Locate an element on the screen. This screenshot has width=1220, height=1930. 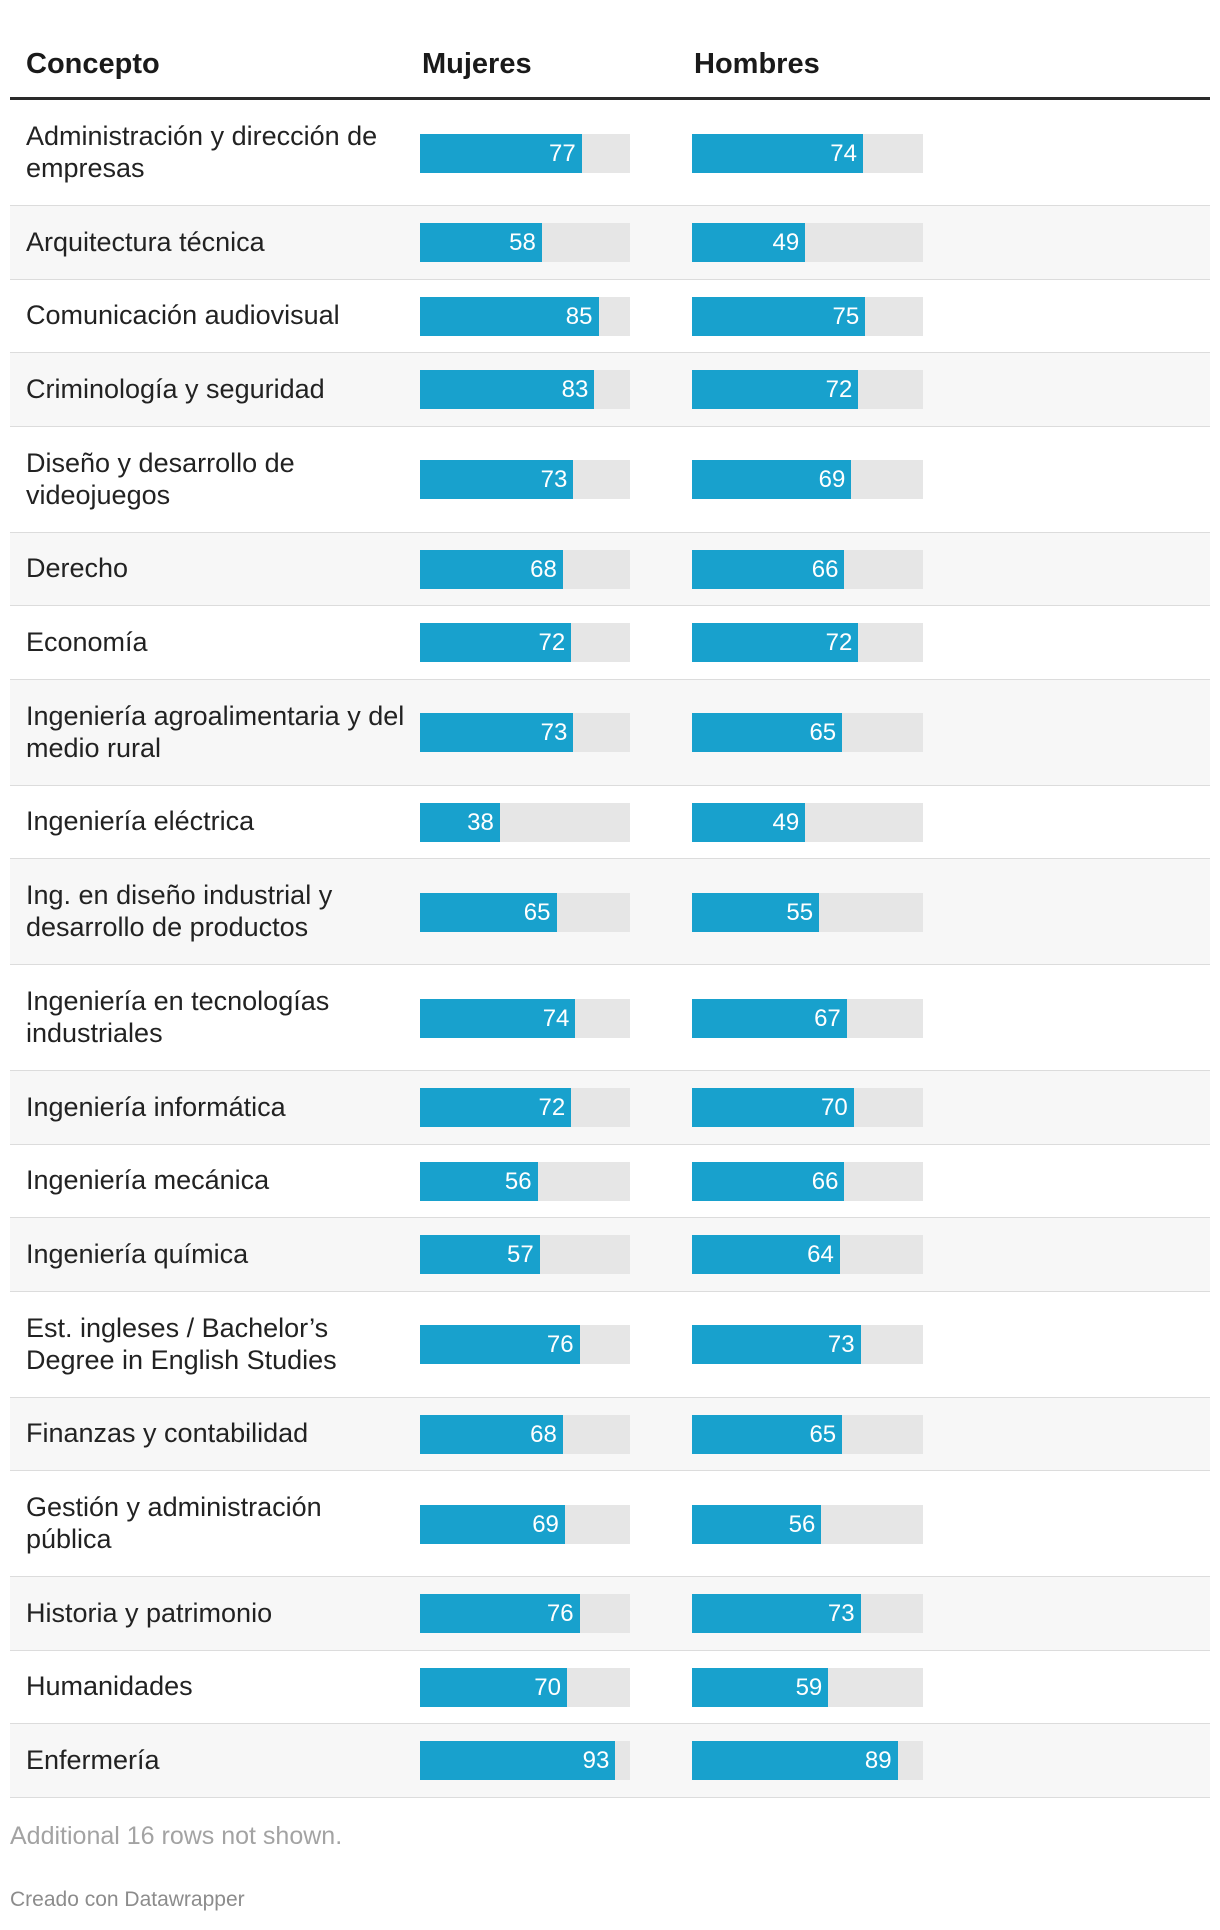
table-row: Ingeniería eléctrica 38 49 is located at coordinates (610, 822).